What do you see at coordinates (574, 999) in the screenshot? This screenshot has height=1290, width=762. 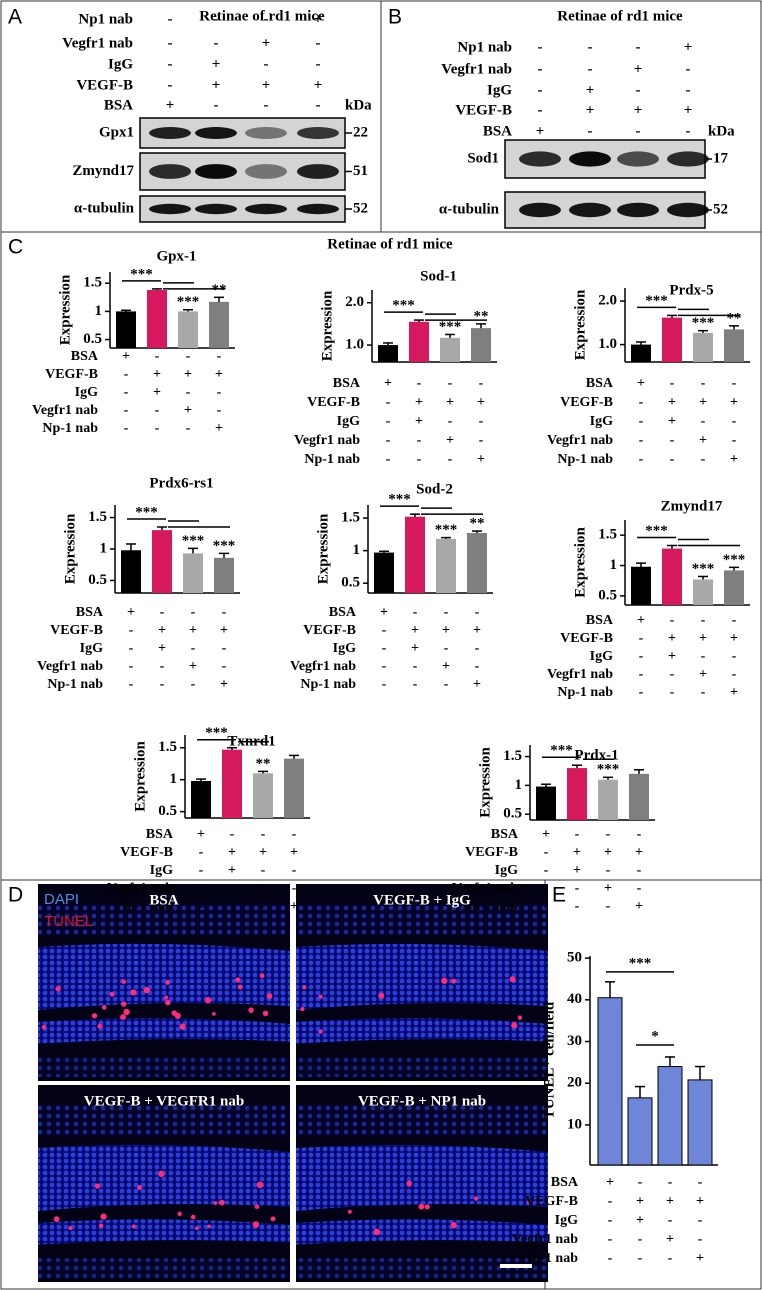 I see `y-tick-label: 40` at bounding box center [574, 999].